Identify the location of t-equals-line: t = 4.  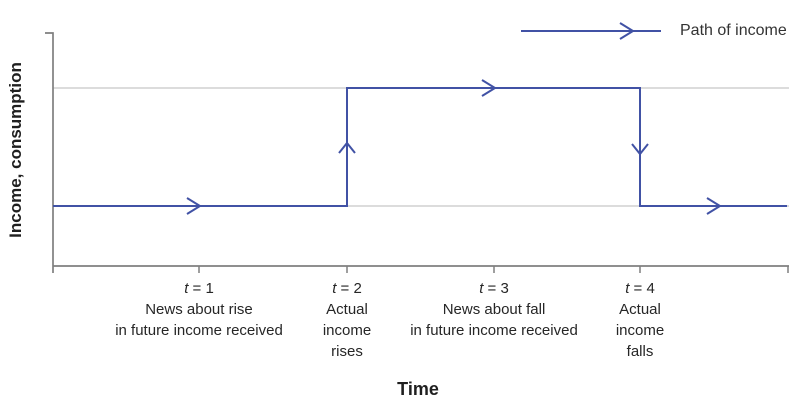
(640, 288).